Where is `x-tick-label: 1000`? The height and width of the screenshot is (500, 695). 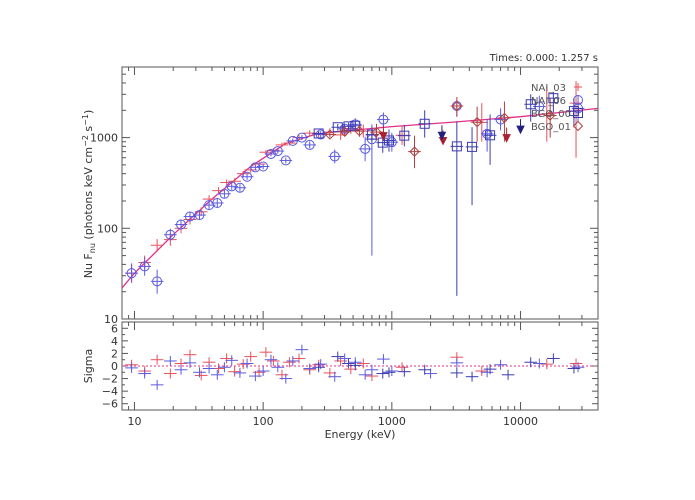
x-tick-label: 1000 is located at coordinates (392, 421).